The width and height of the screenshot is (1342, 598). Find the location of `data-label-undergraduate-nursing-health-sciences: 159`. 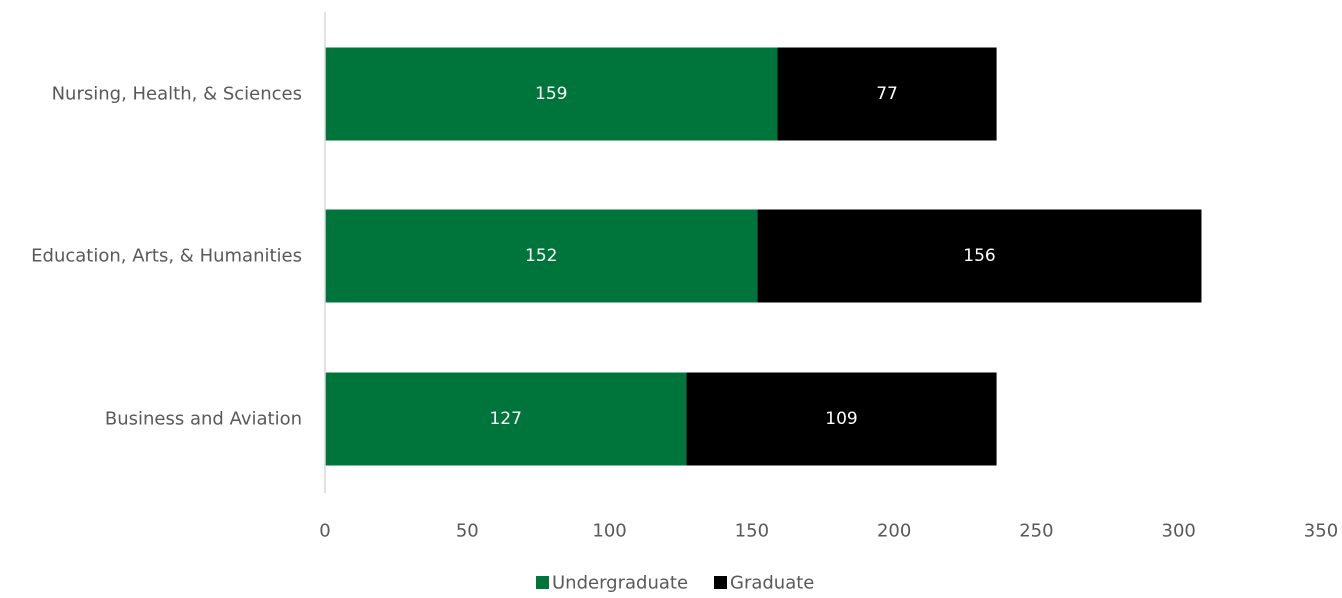

data-label-undergraduate-nursing-health-sciences: 159 is located at coordinates (551, 94).